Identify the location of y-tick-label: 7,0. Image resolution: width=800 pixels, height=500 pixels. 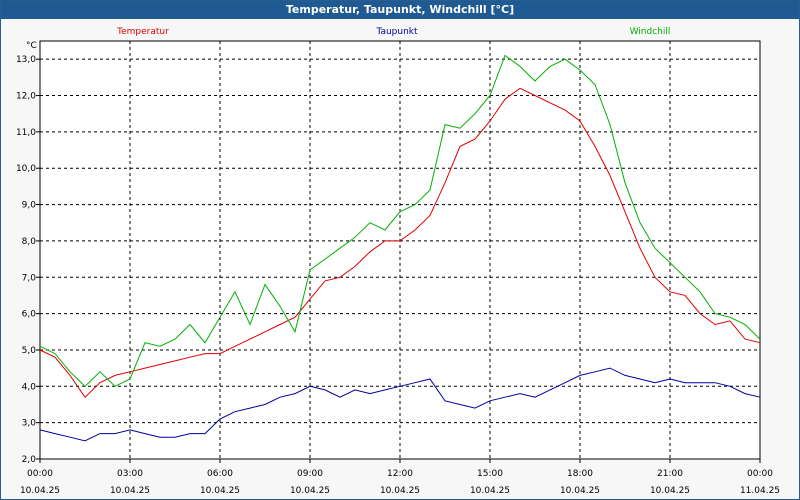
(29, 278).